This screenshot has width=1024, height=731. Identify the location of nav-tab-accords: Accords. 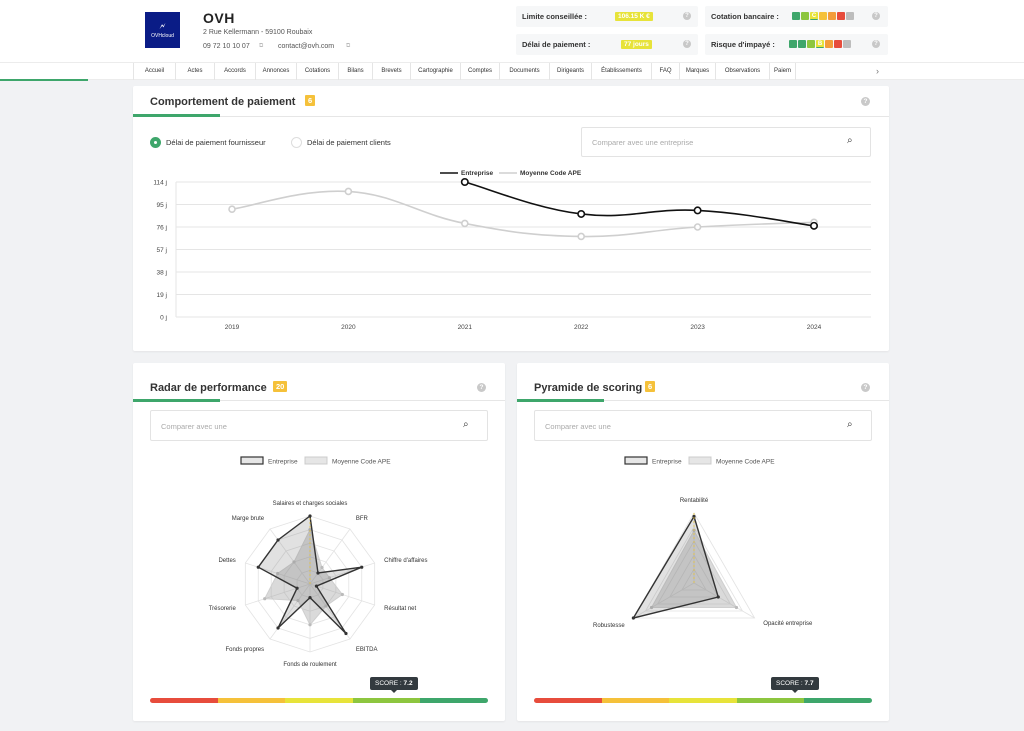
(235, 71).